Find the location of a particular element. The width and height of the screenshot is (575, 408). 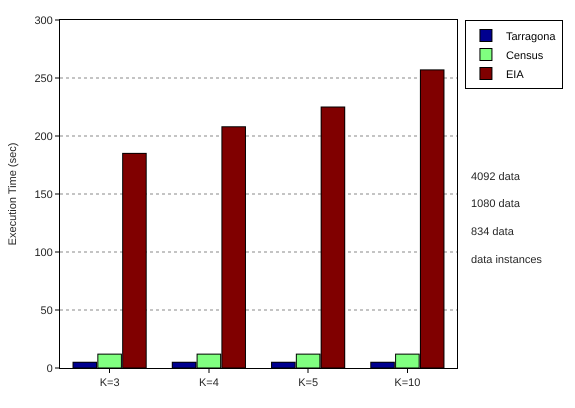

x-tick-label: K=10 is located at coordinates (407, 383).